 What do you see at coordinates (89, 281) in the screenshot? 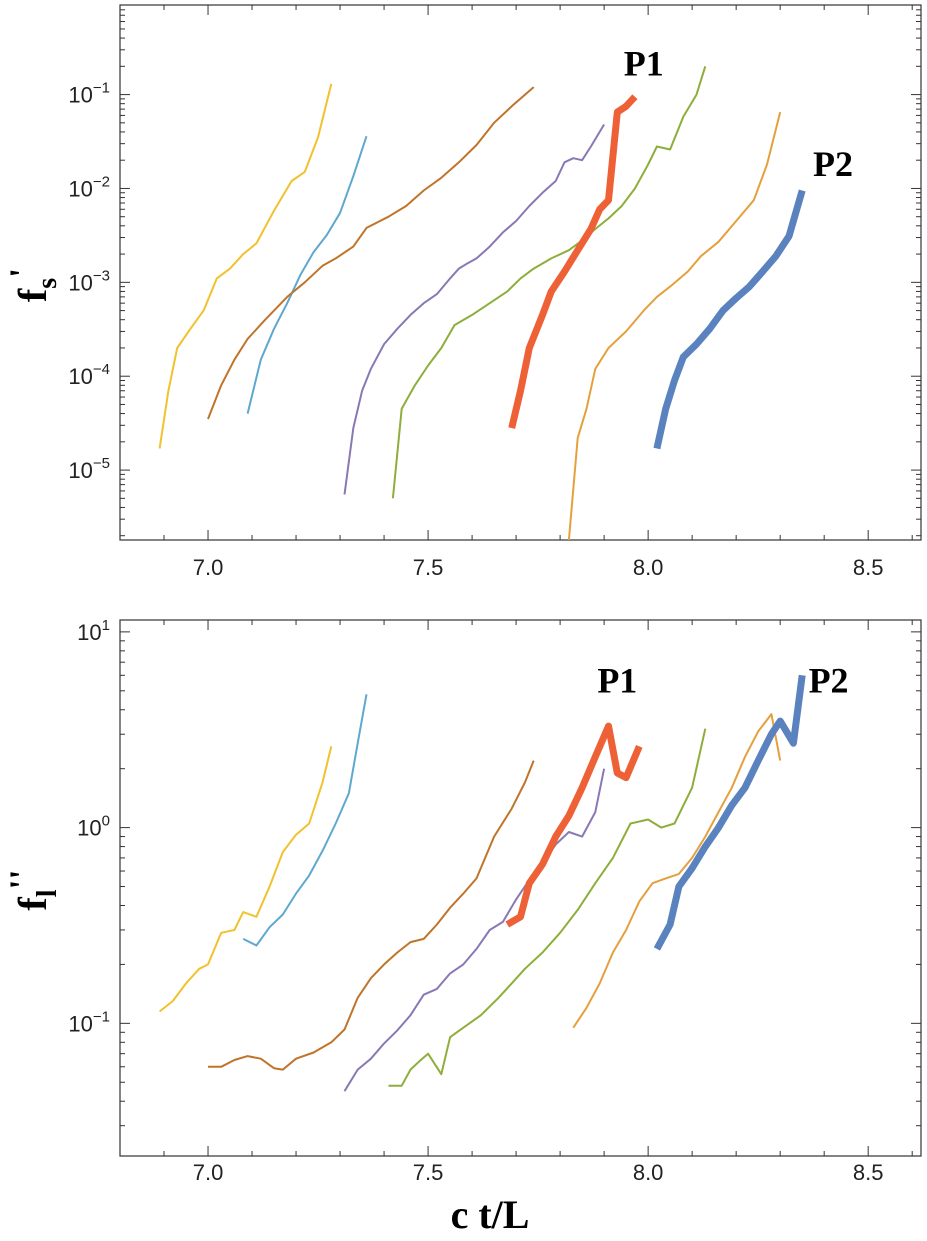
I see `y-tick-label: 10⁻³` at bounding box center [89, 281].